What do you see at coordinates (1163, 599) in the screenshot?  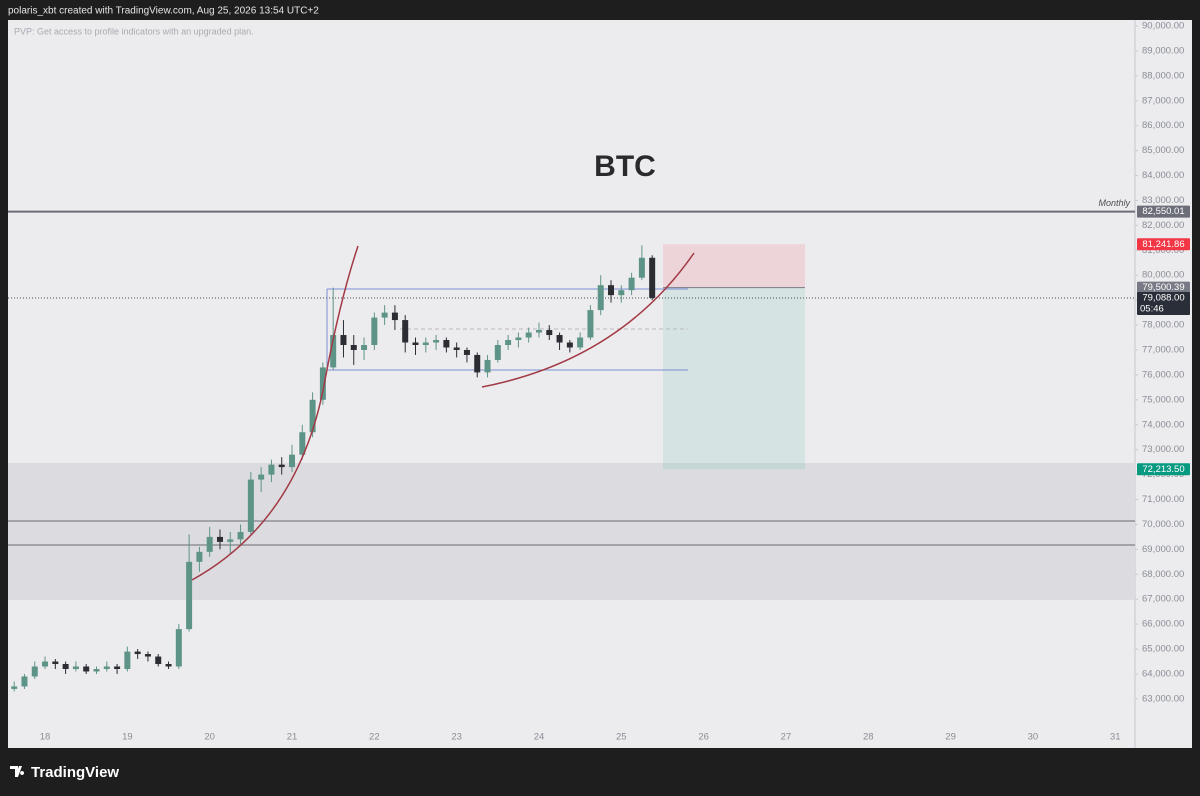 I see `y-tick-label: 67,000.00` at bounding box center [1163, 599].